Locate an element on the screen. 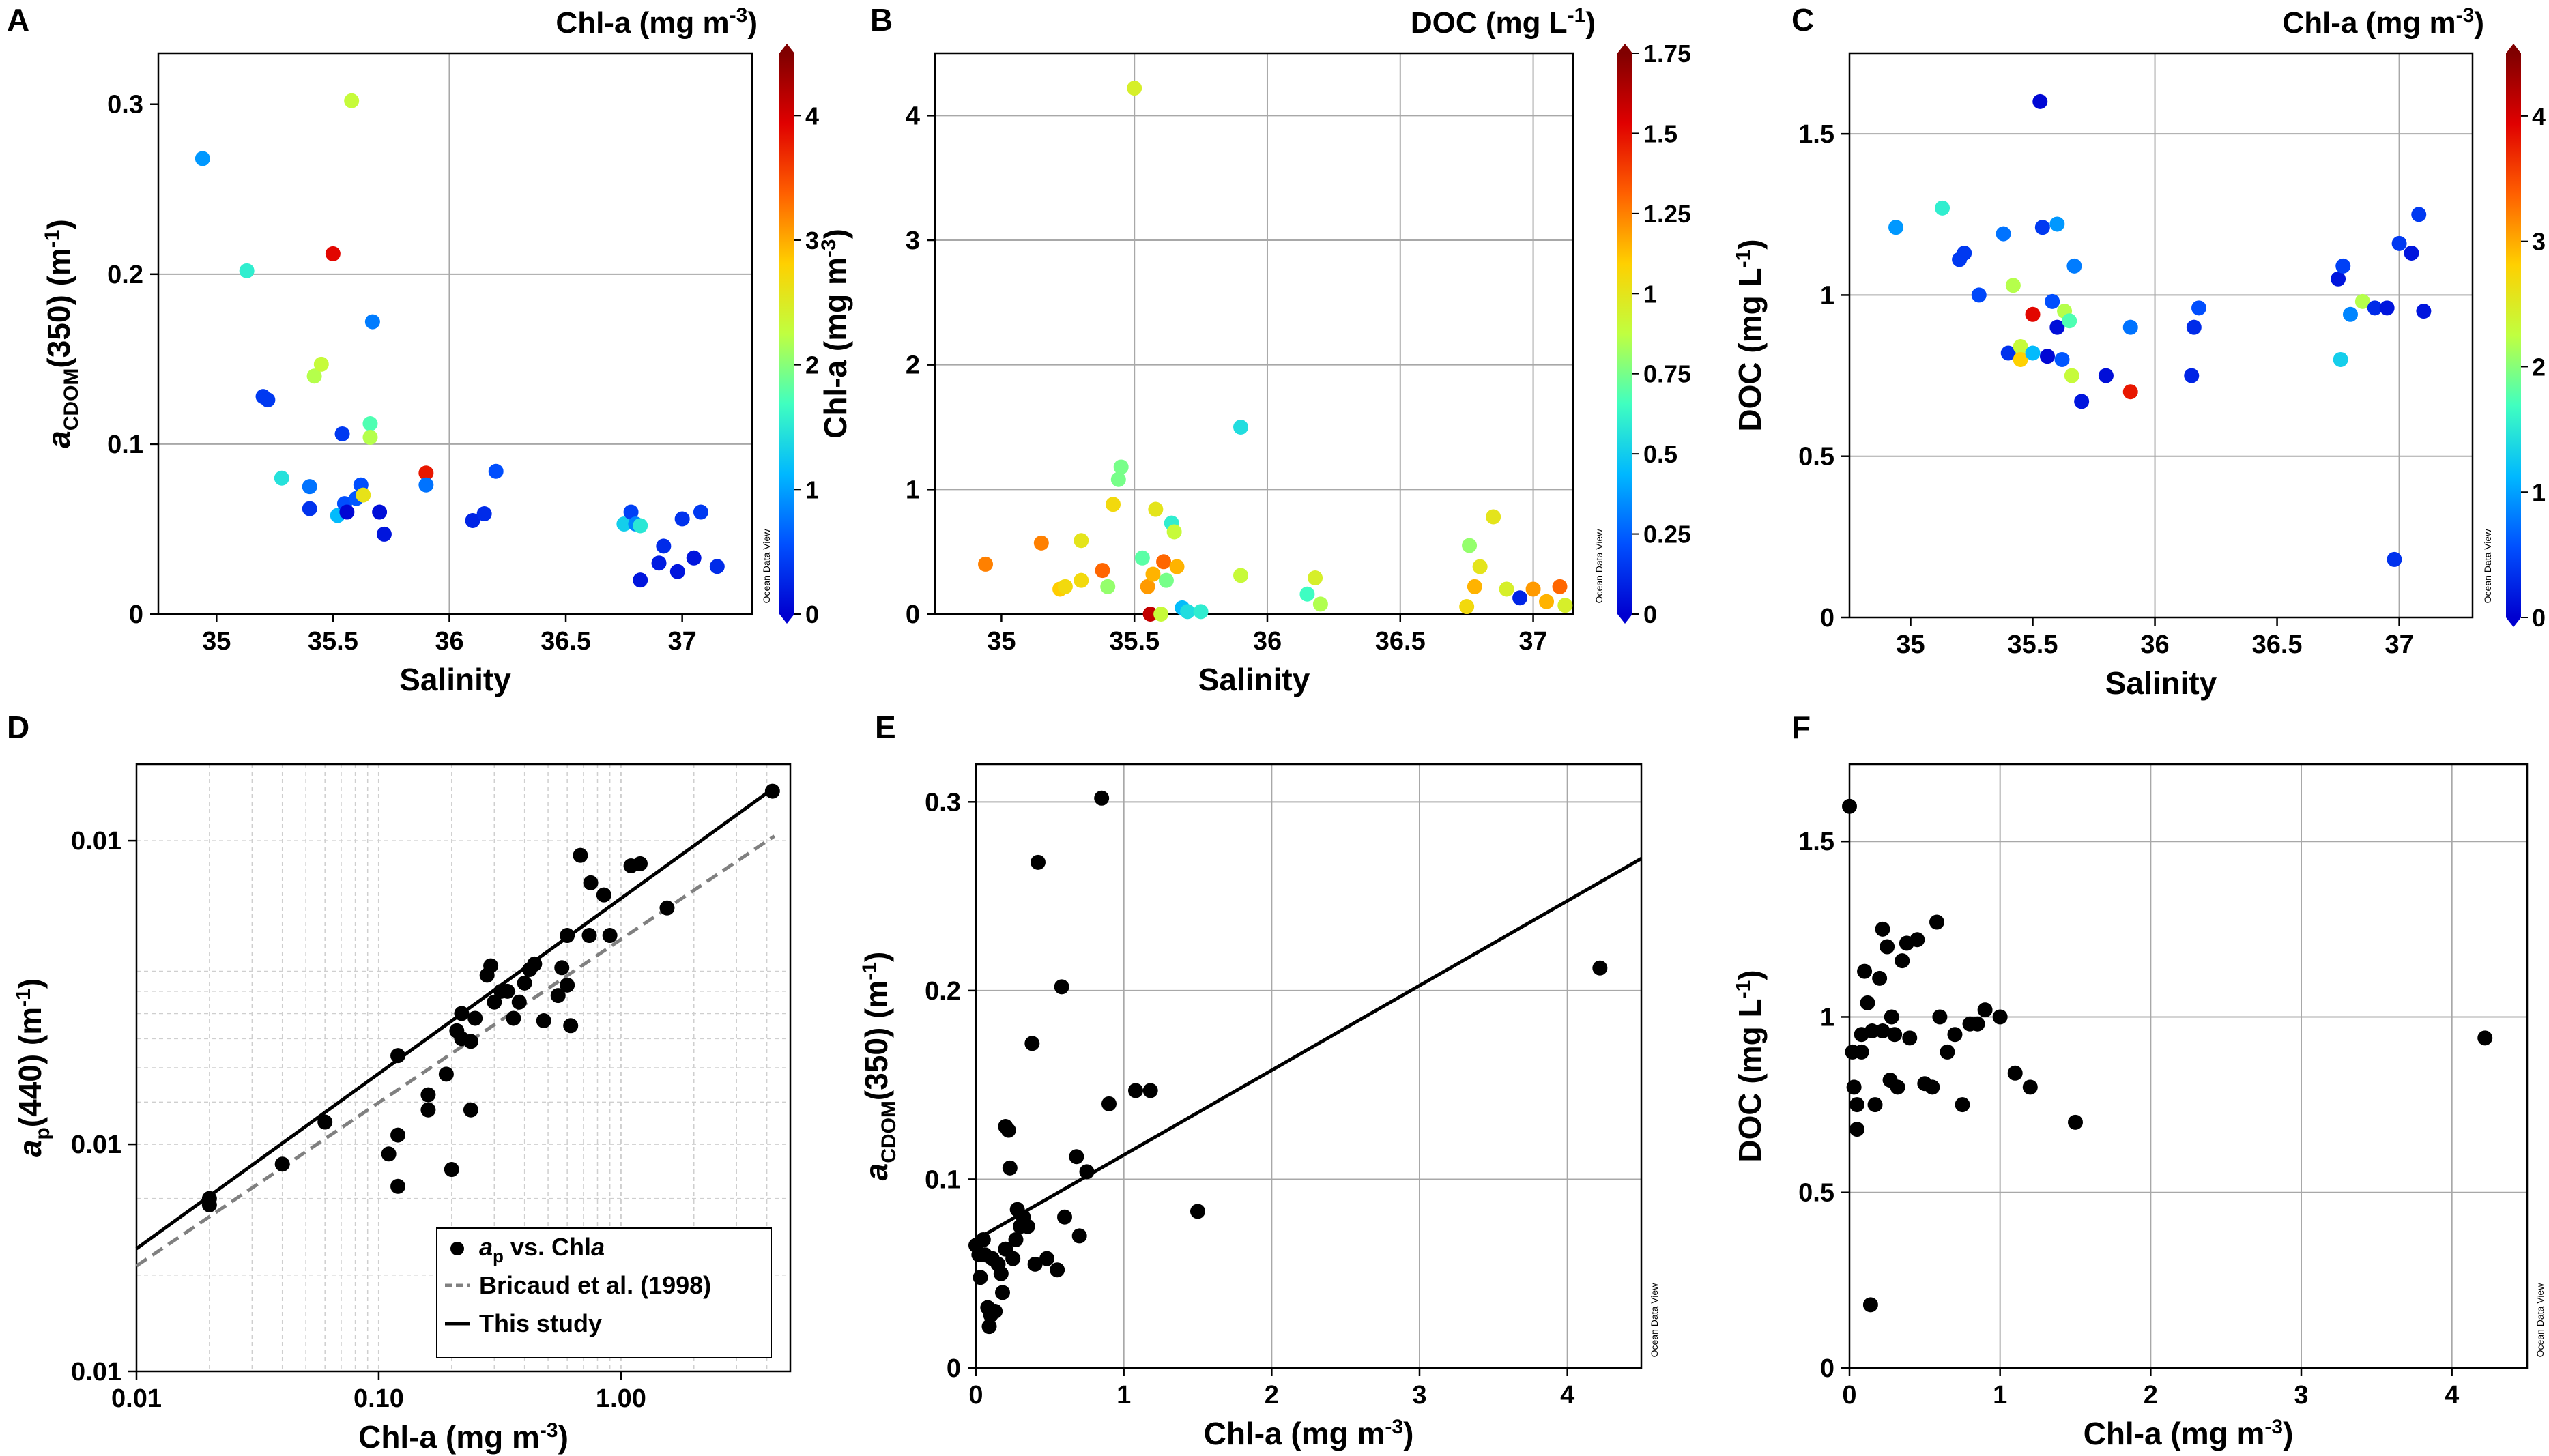 This screenshot has width=2549, height=1456. x-tick-label: 35 is located at coordinates (1910, 644).